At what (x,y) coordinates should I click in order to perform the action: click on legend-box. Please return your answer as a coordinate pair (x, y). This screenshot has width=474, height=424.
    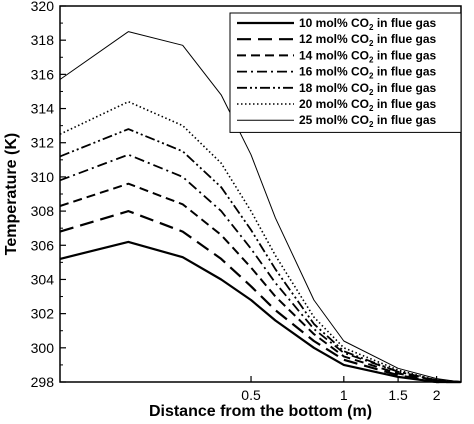
    Looking at the image, I should click on (345, 72).